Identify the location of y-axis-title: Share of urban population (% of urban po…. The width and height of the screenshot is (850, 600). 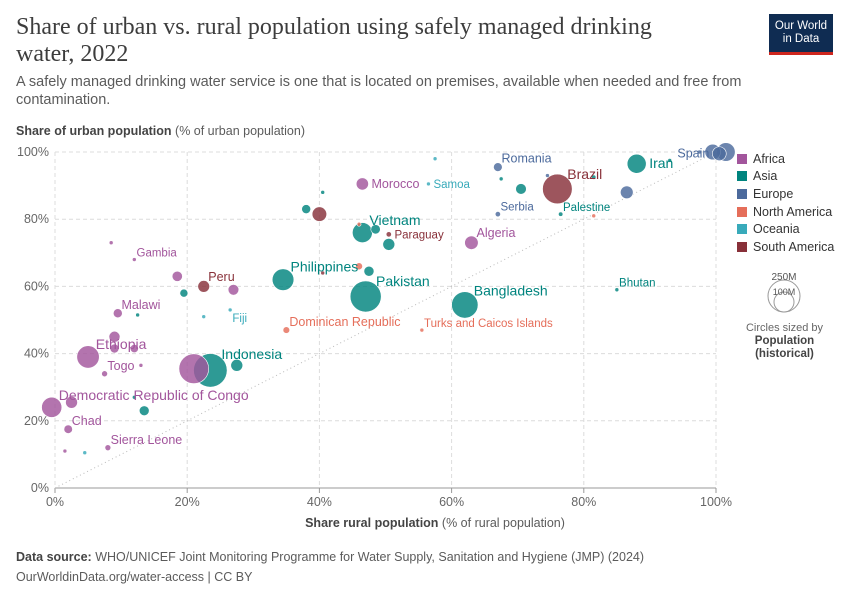
(160, 131).